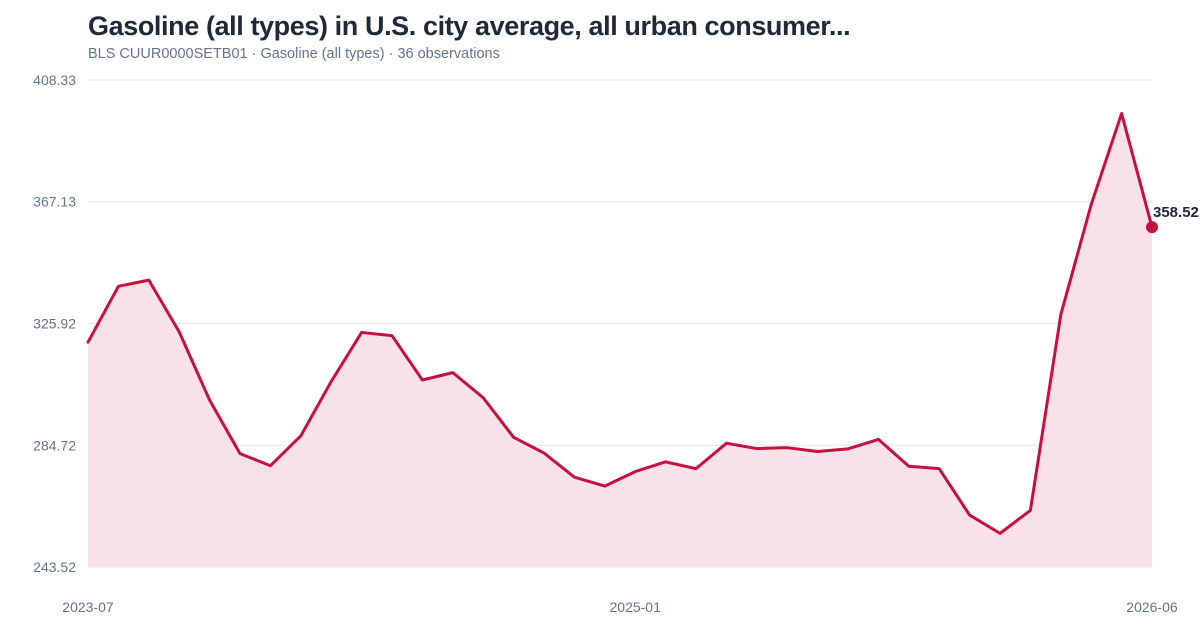 The width and height of the screenshot is (1200, 640). Describe the element at coordinates (1152, 607) in the screenshot. I see `x-tick-label: 2026-06` at that location.